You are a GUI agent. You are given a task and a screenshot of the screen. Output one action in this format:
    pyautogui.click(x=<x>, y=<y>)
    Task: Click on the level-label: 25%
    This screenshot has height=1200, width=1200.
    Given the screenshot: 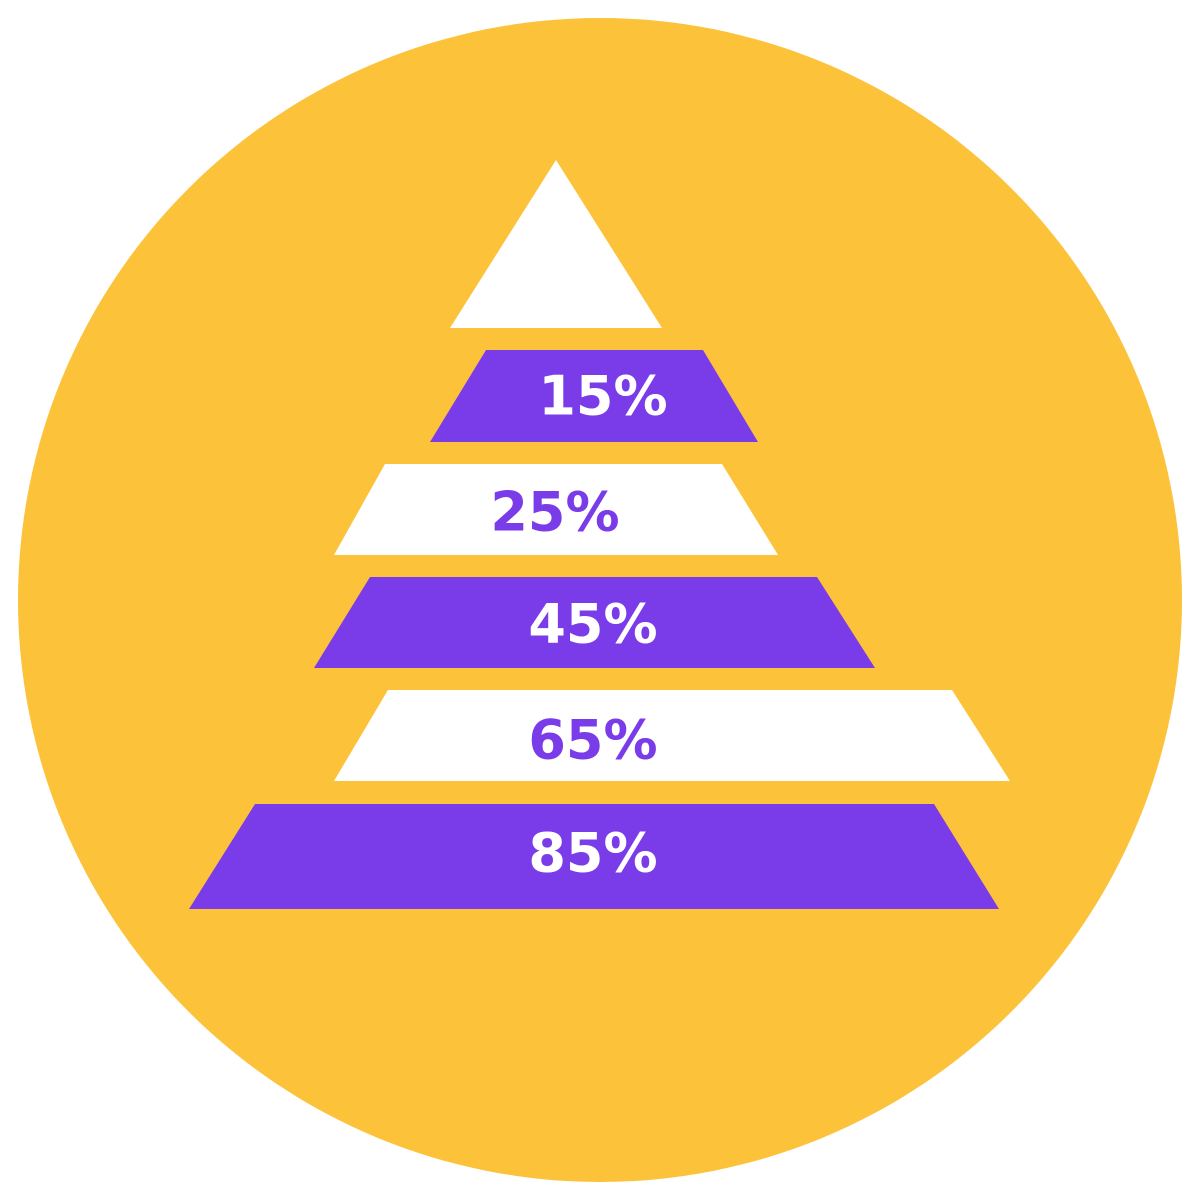 What is the action you would take?
    pyautogui.click(x=554, y=512)
    